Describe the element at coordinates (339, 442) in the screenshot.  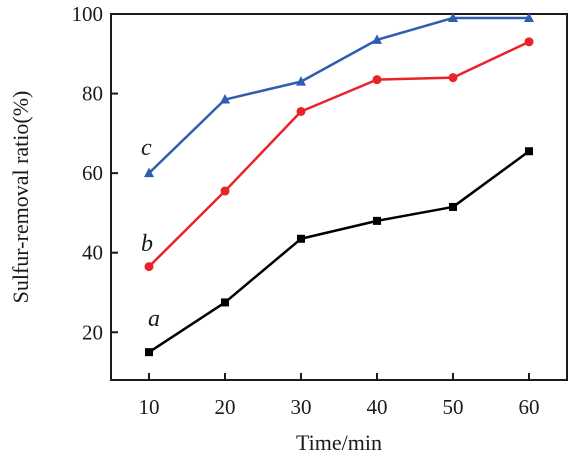
I see `x-axis-title: Time/min` at that location.